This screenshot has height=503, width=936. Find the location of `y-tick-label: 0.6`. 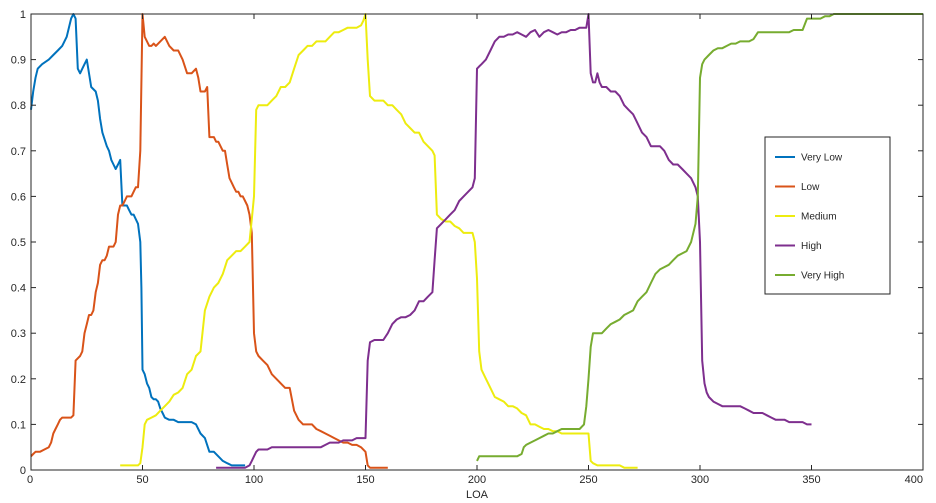

y-tick-label: 0.6 is located at coordinates (18, 197).